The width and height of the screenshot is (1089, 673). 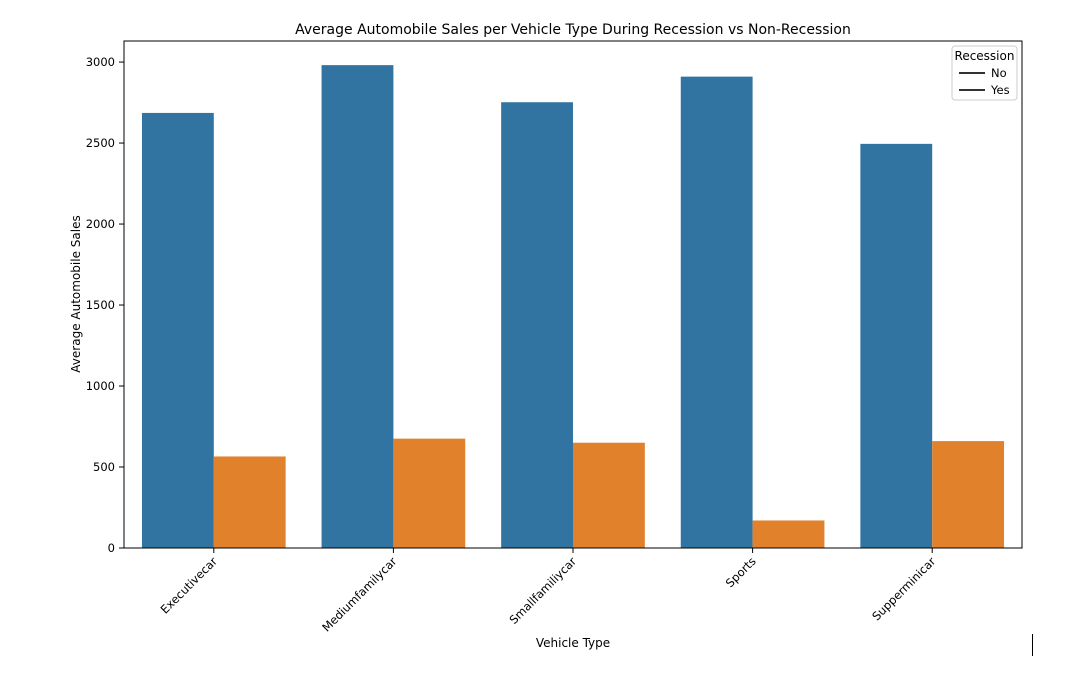 What do you see at coordinates (429, 493) in the screenshot?
I see `bar-yes-mediumfamilycar` at bounding box center [429, 493].